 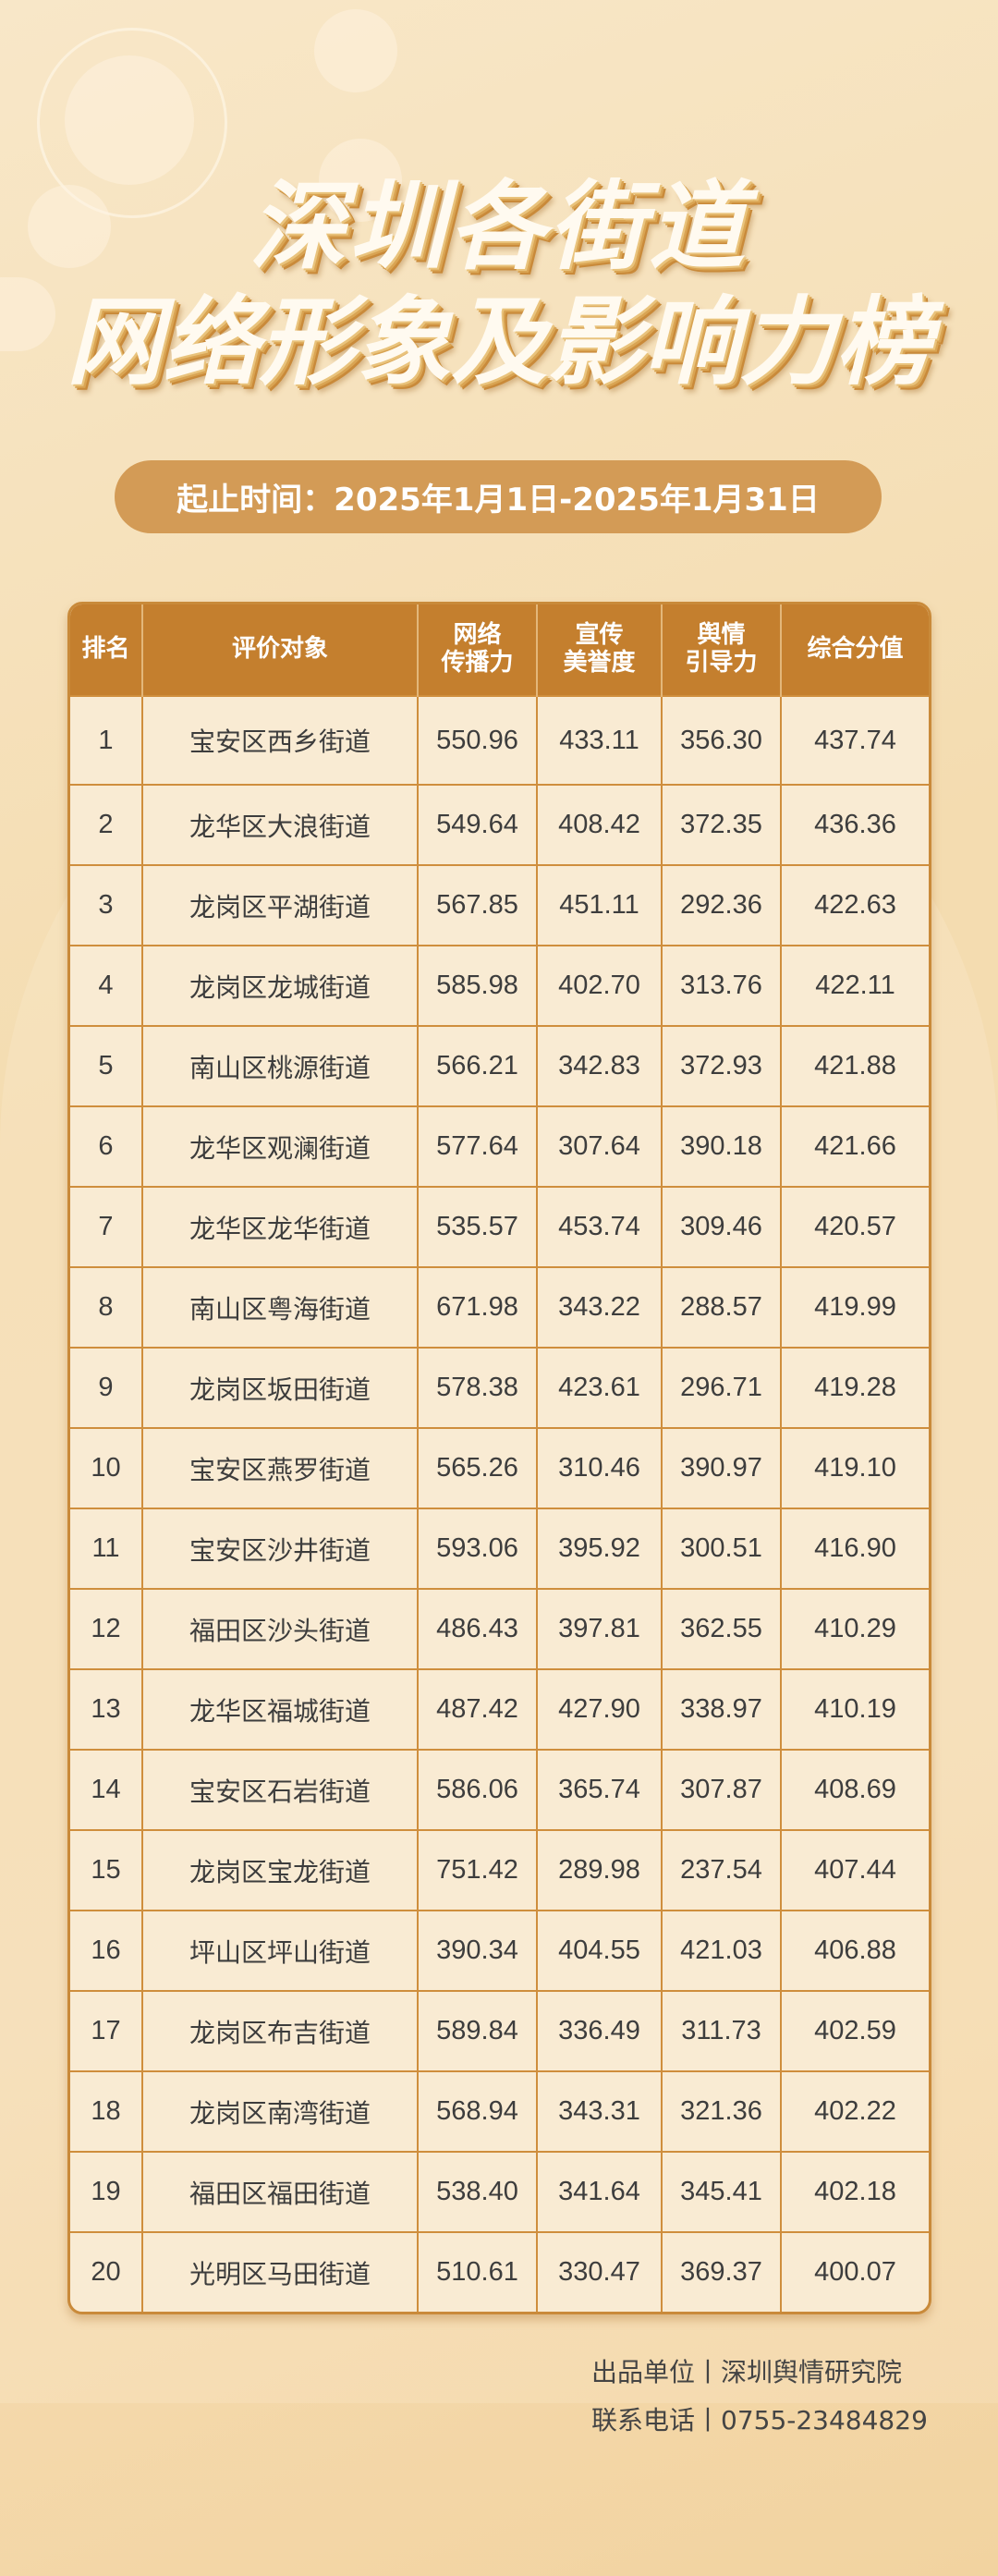 What do you see at coordinates (855, 2191) in the screenshot?
I see `score-cell: 402.18` at bounding box center [855, 2191].